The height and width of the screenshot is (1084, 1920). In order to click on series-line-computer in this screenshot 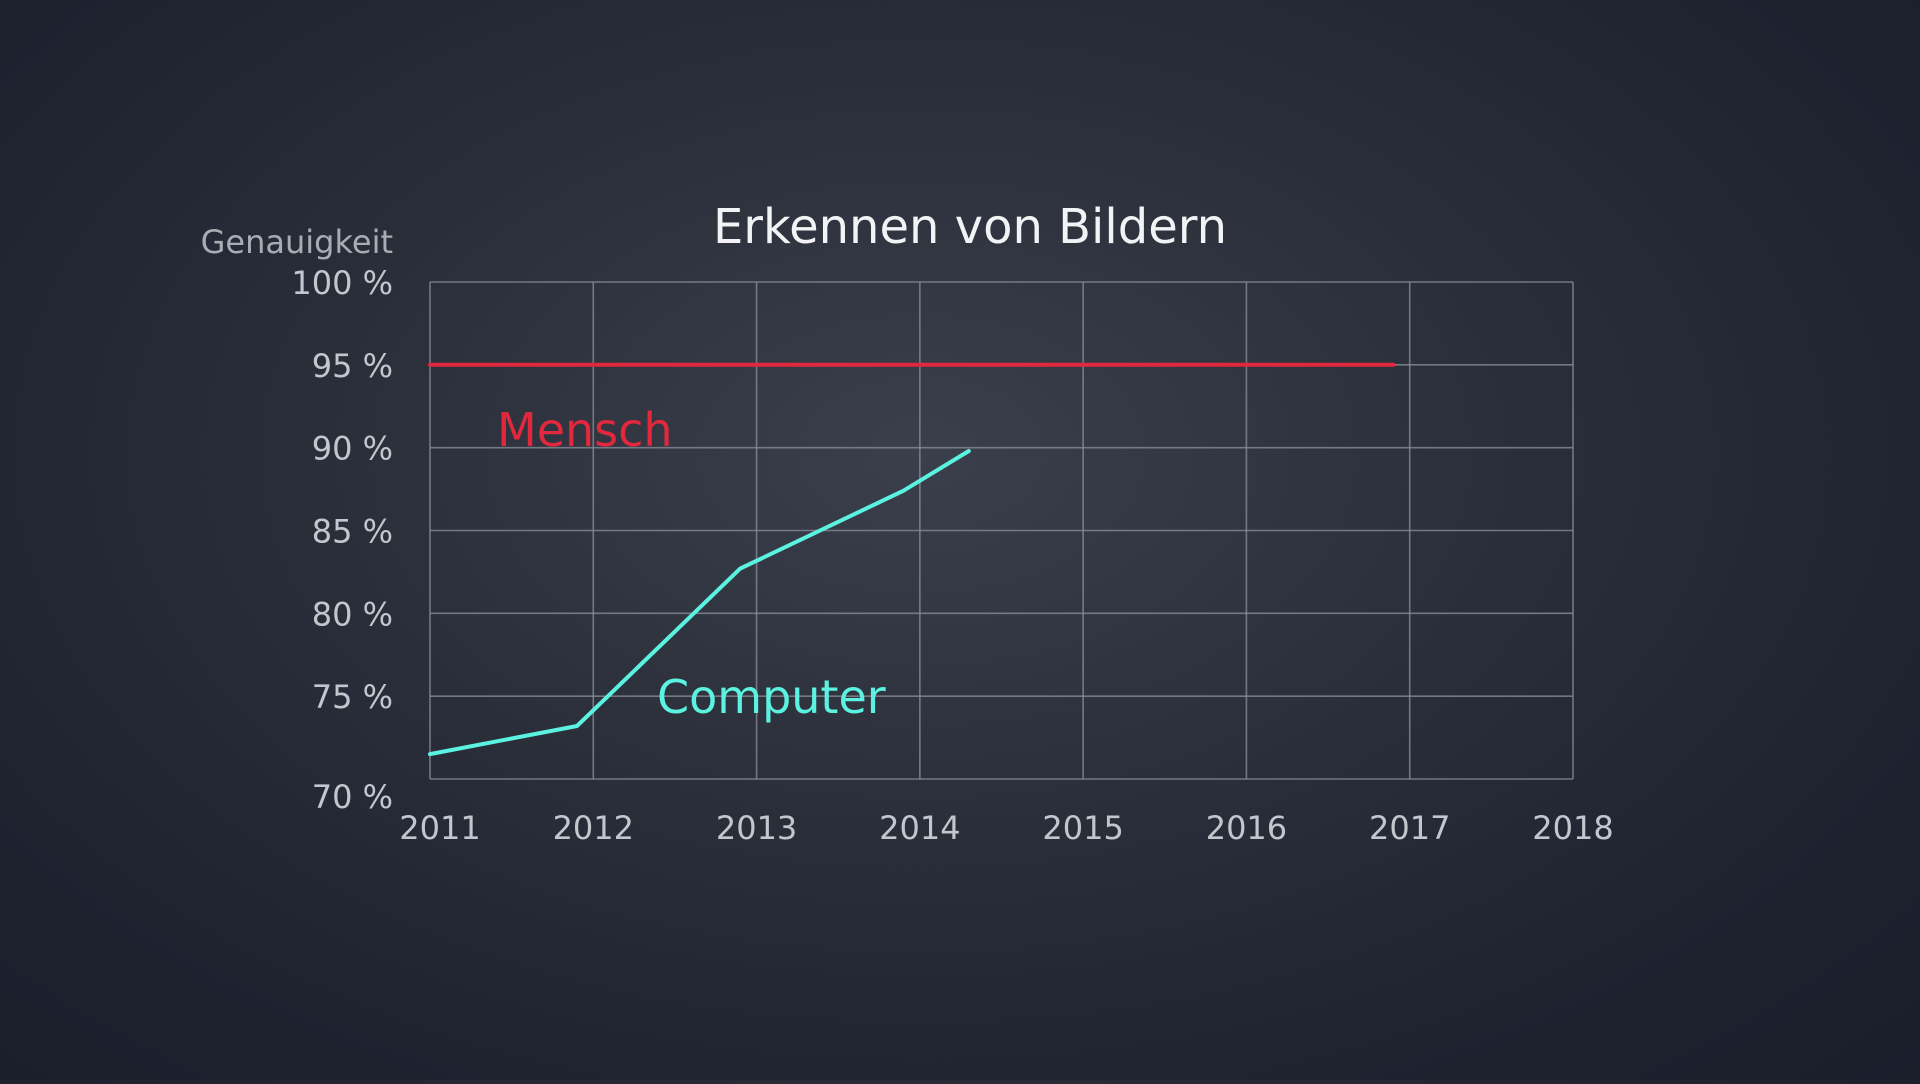, I will do `click(699, 603)`.